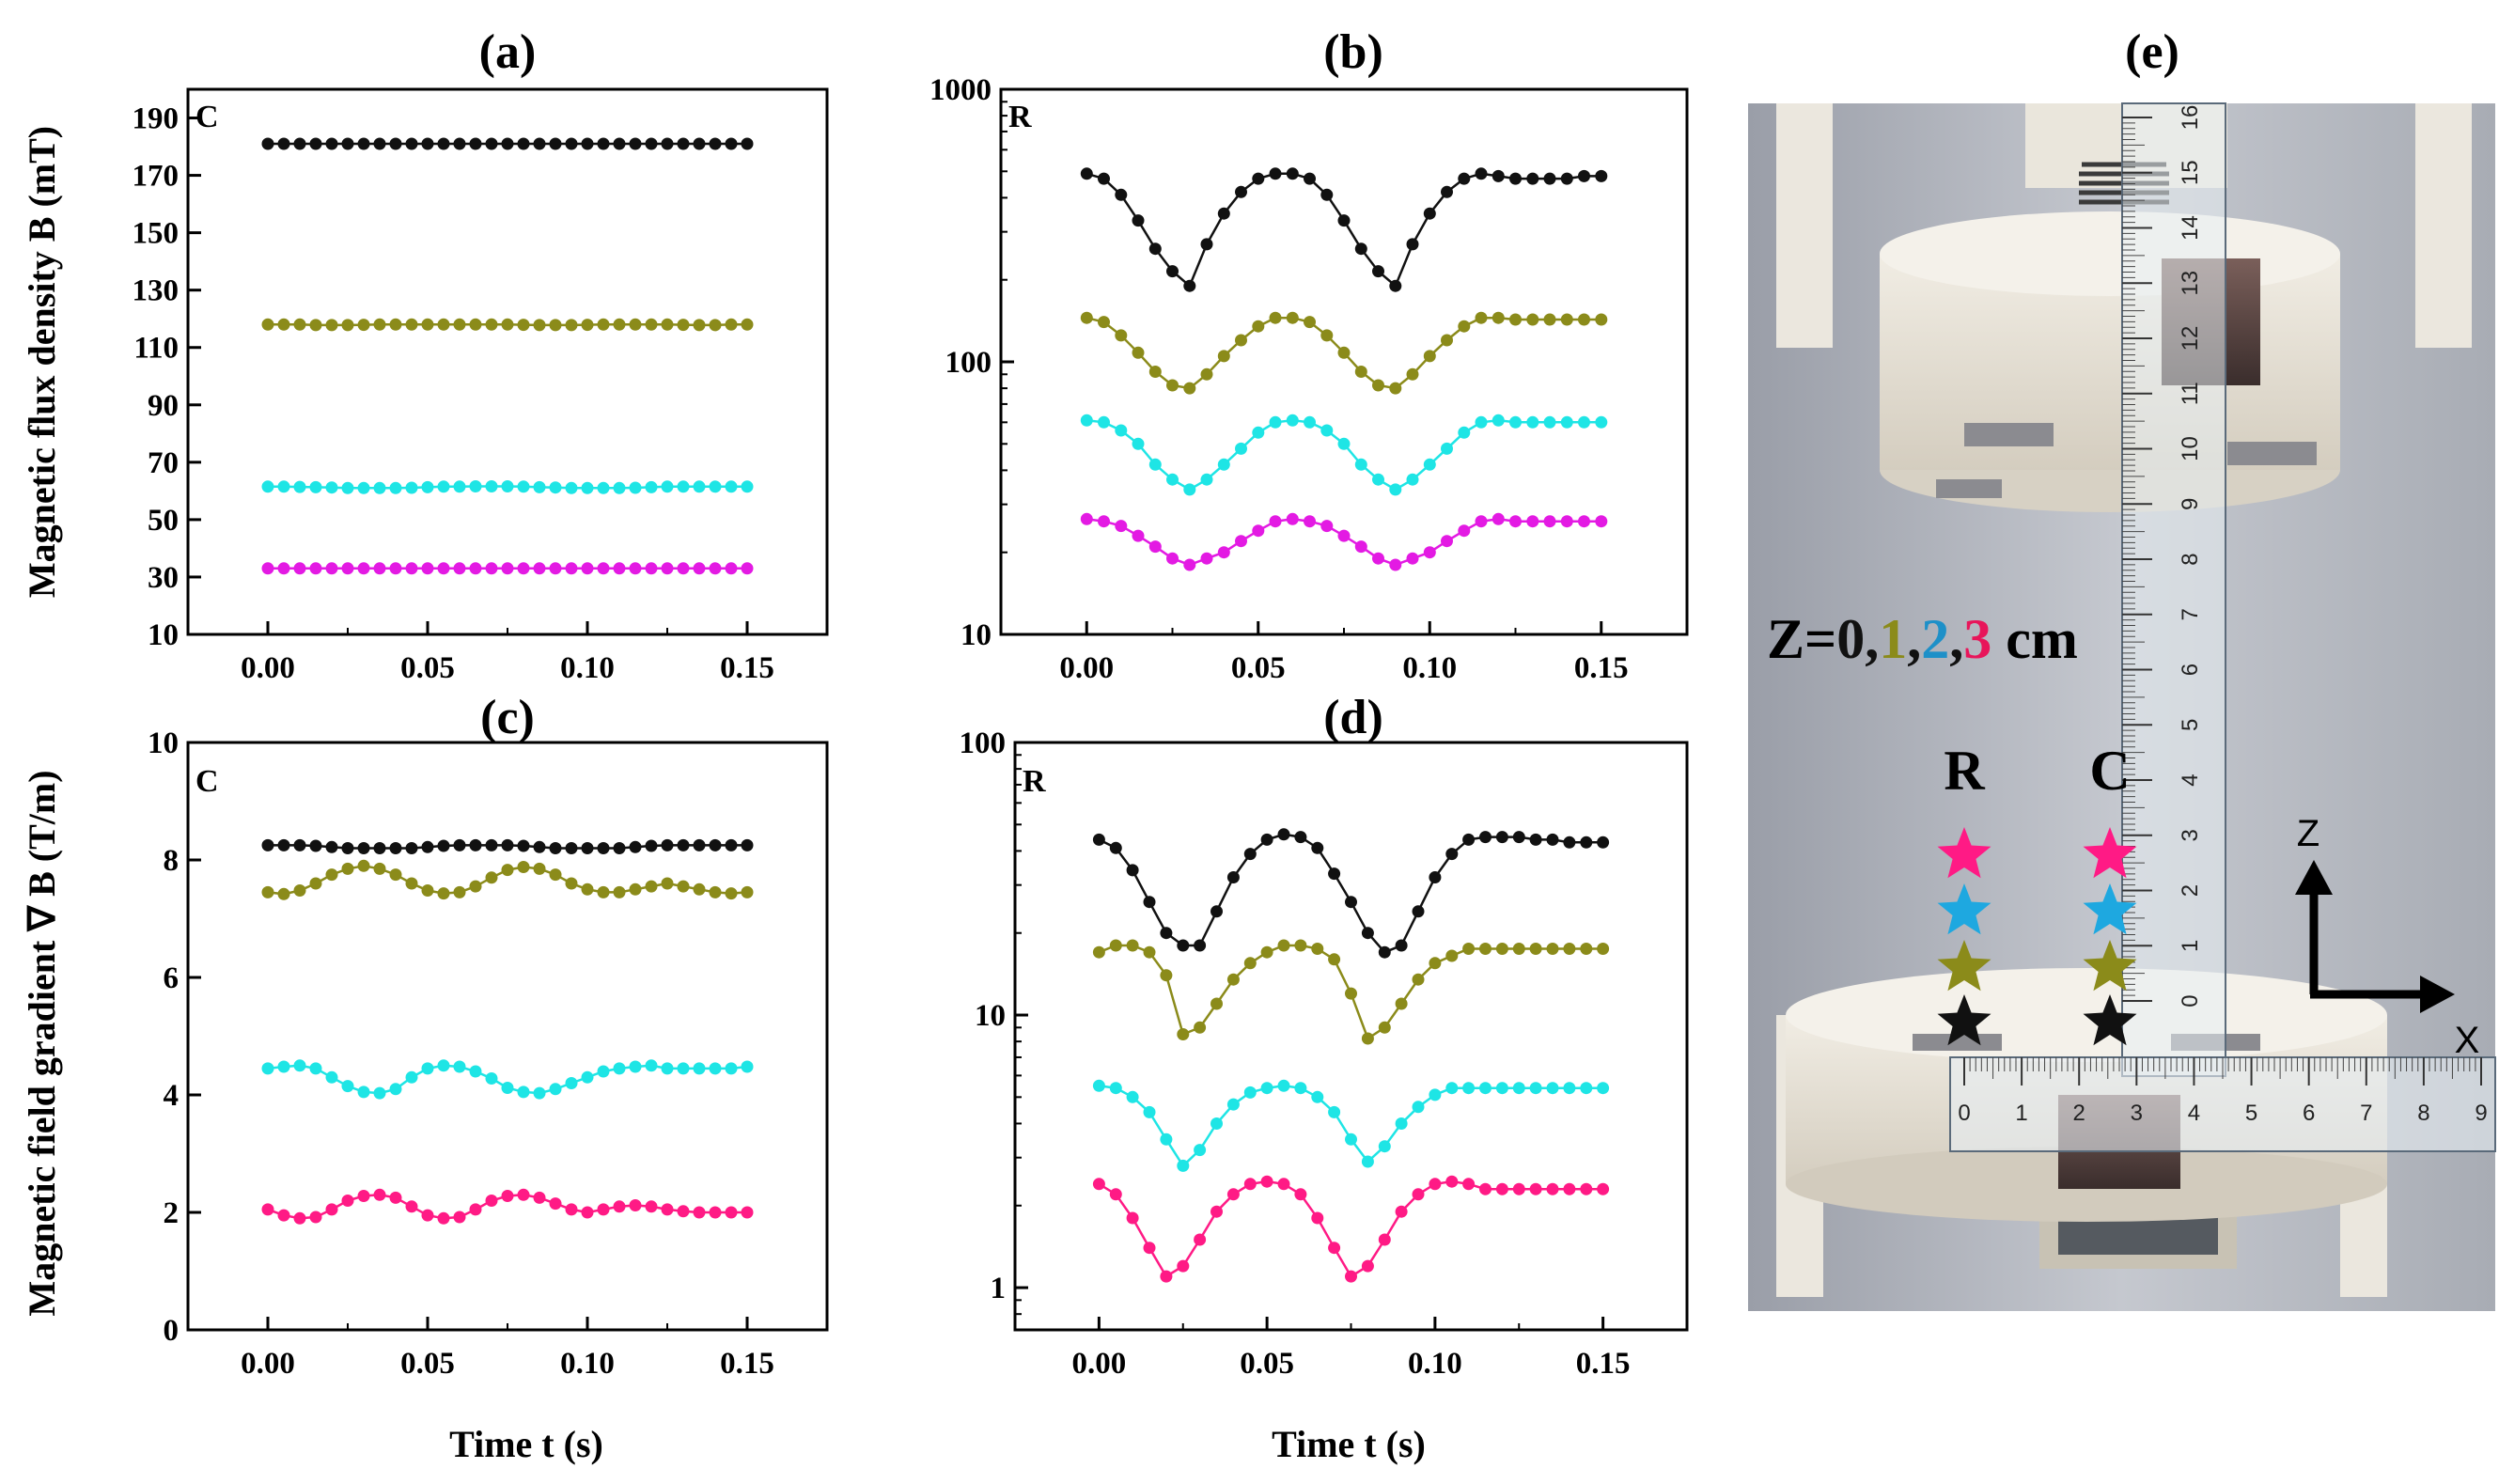  I want to click on hruler-label: 6, so click(2309, 1113).